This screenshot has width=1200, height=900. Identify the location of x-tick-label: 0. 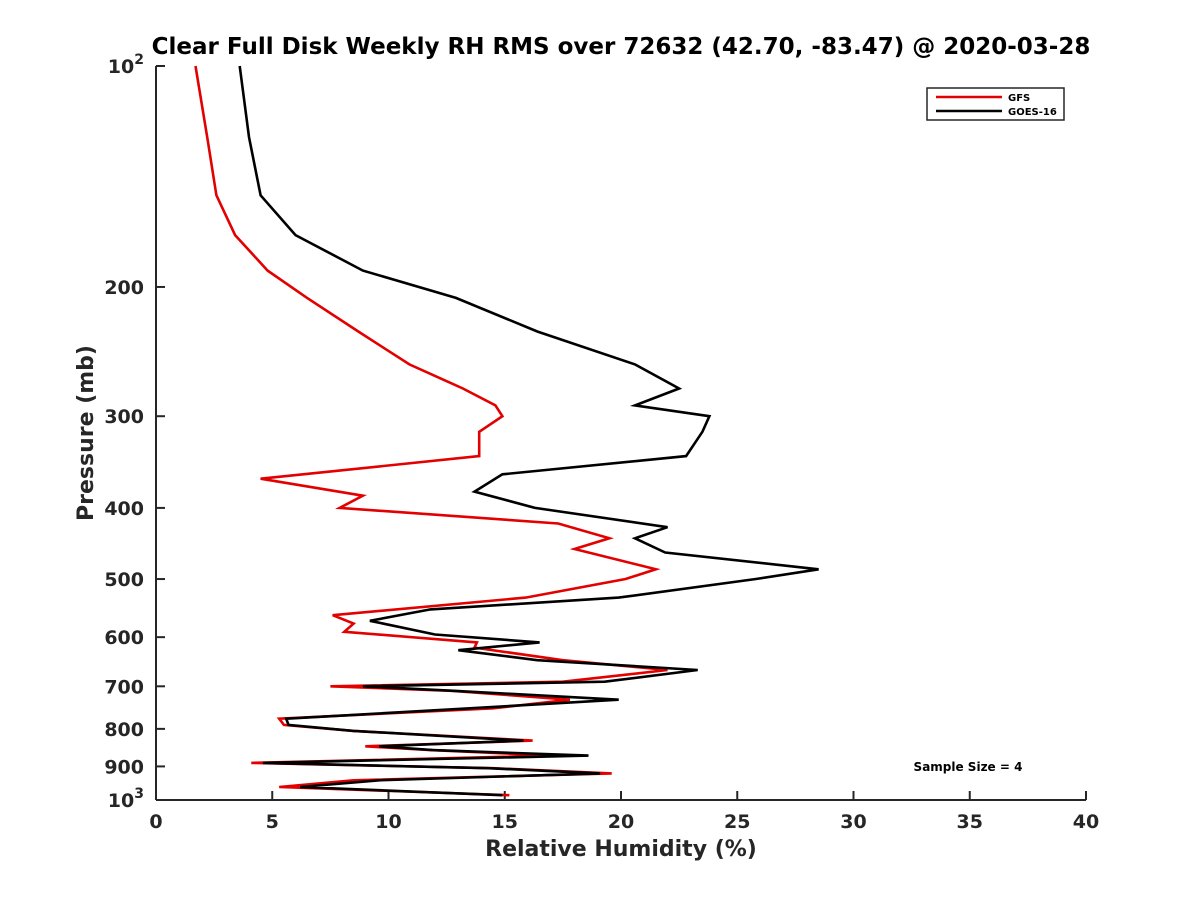
(155, 822).